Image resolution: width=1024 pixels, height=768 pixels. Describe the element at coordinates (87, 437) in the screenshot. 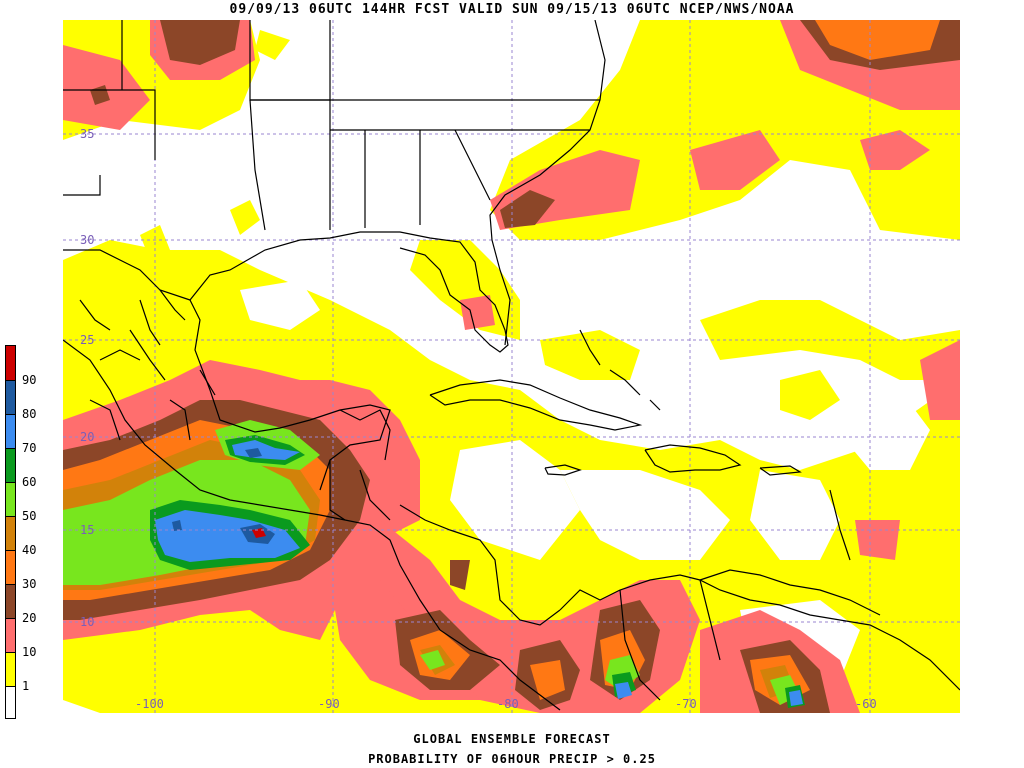

I see `lat-label-20: 20` at that location.